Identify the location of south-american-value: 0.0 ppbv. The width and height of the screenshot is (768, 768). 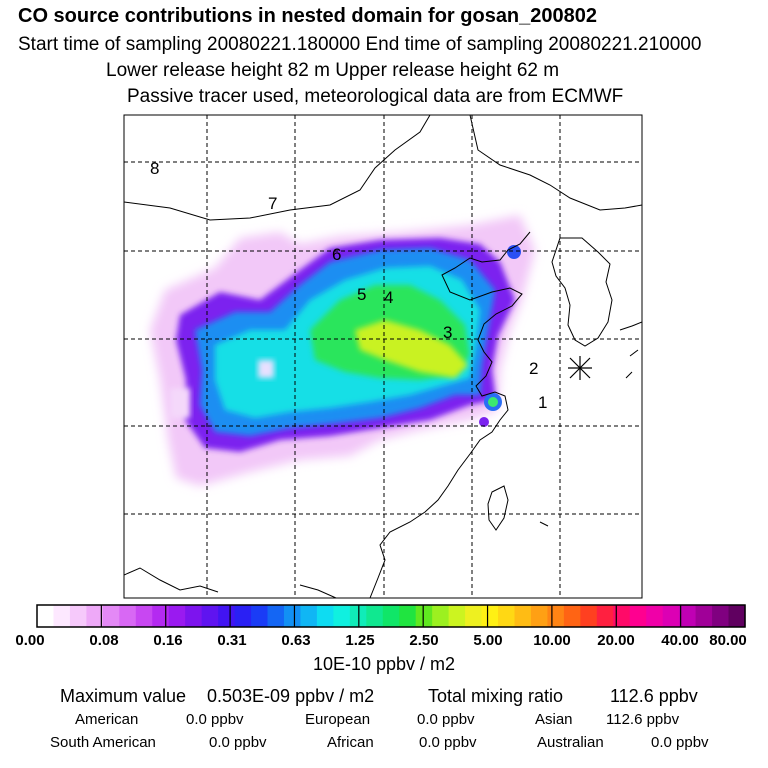
(238, 742).